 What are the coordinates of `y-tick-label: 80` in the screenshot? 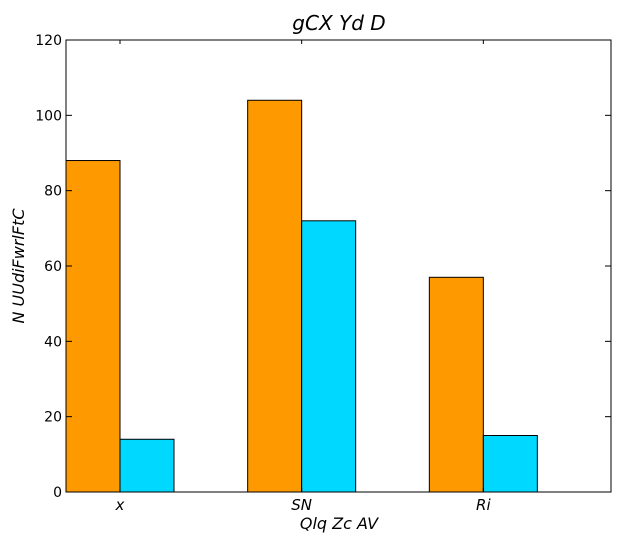 It's located at (53, 192).